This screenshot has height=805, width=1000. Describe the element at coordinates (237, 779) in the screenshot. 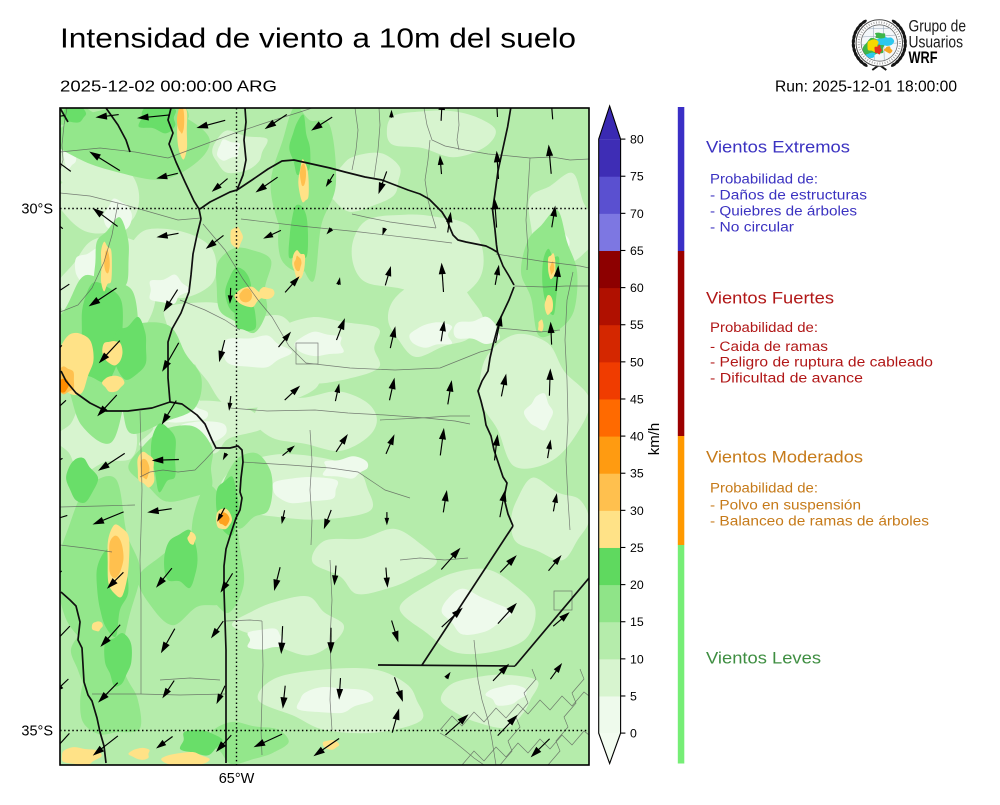

I see `svg-text: 65°W` at that location.